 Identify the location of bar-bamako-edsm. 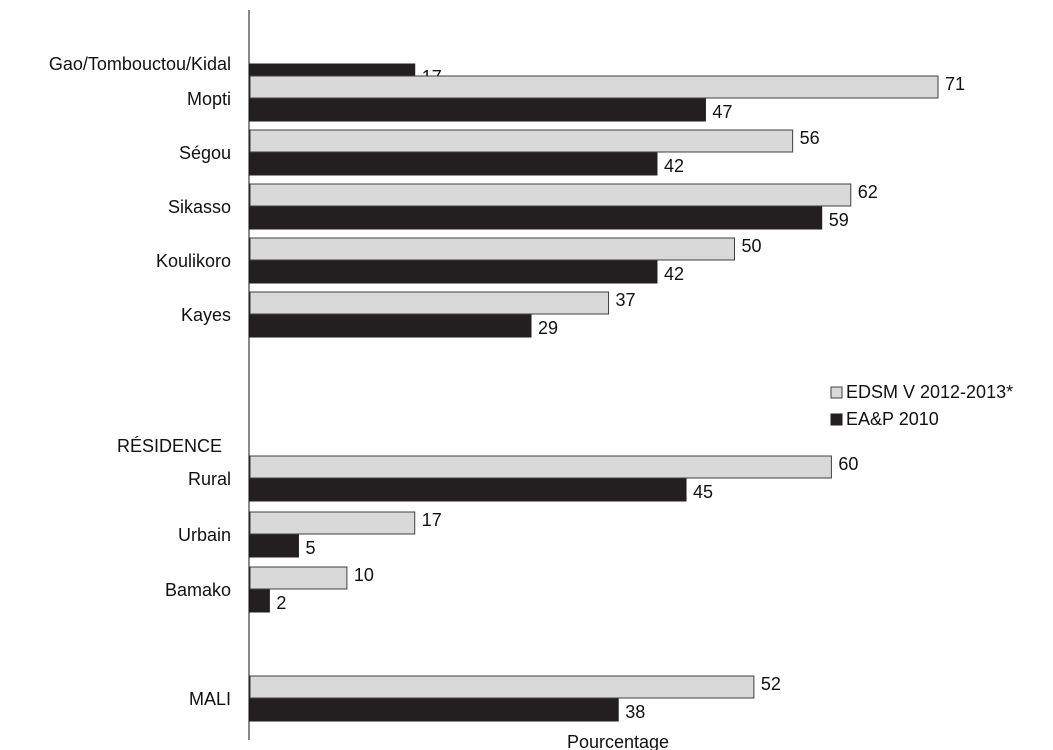
(298, 578).